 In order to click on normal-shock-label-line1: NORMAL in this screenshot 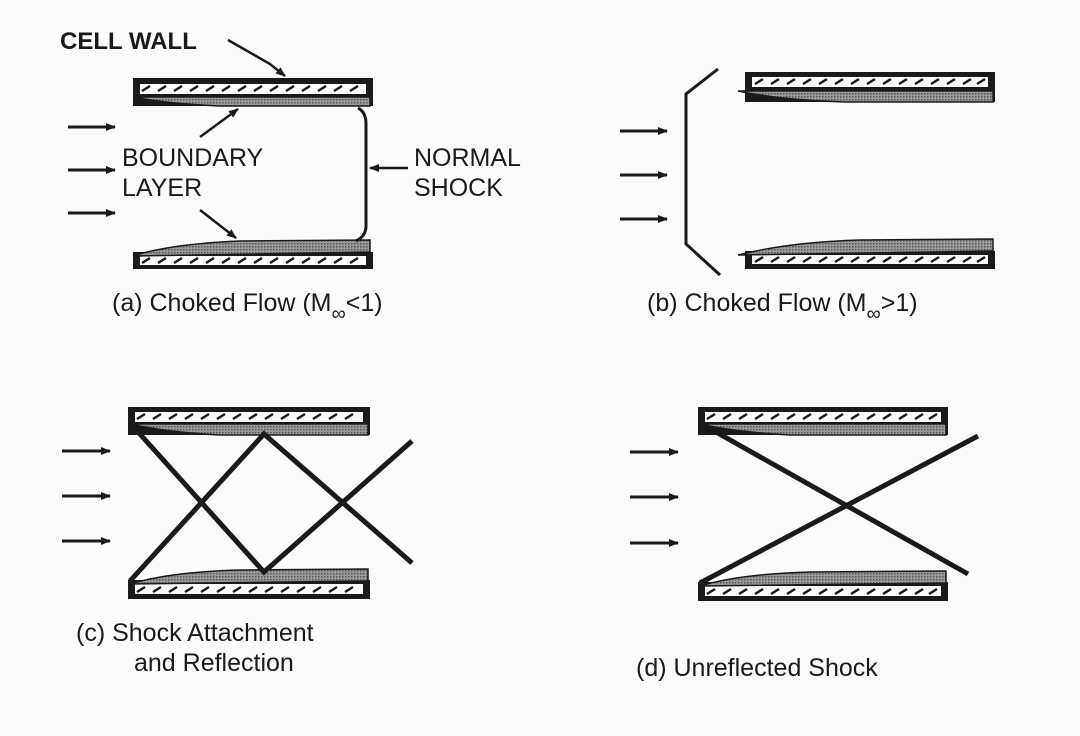, I will do `click(467, 158)`.